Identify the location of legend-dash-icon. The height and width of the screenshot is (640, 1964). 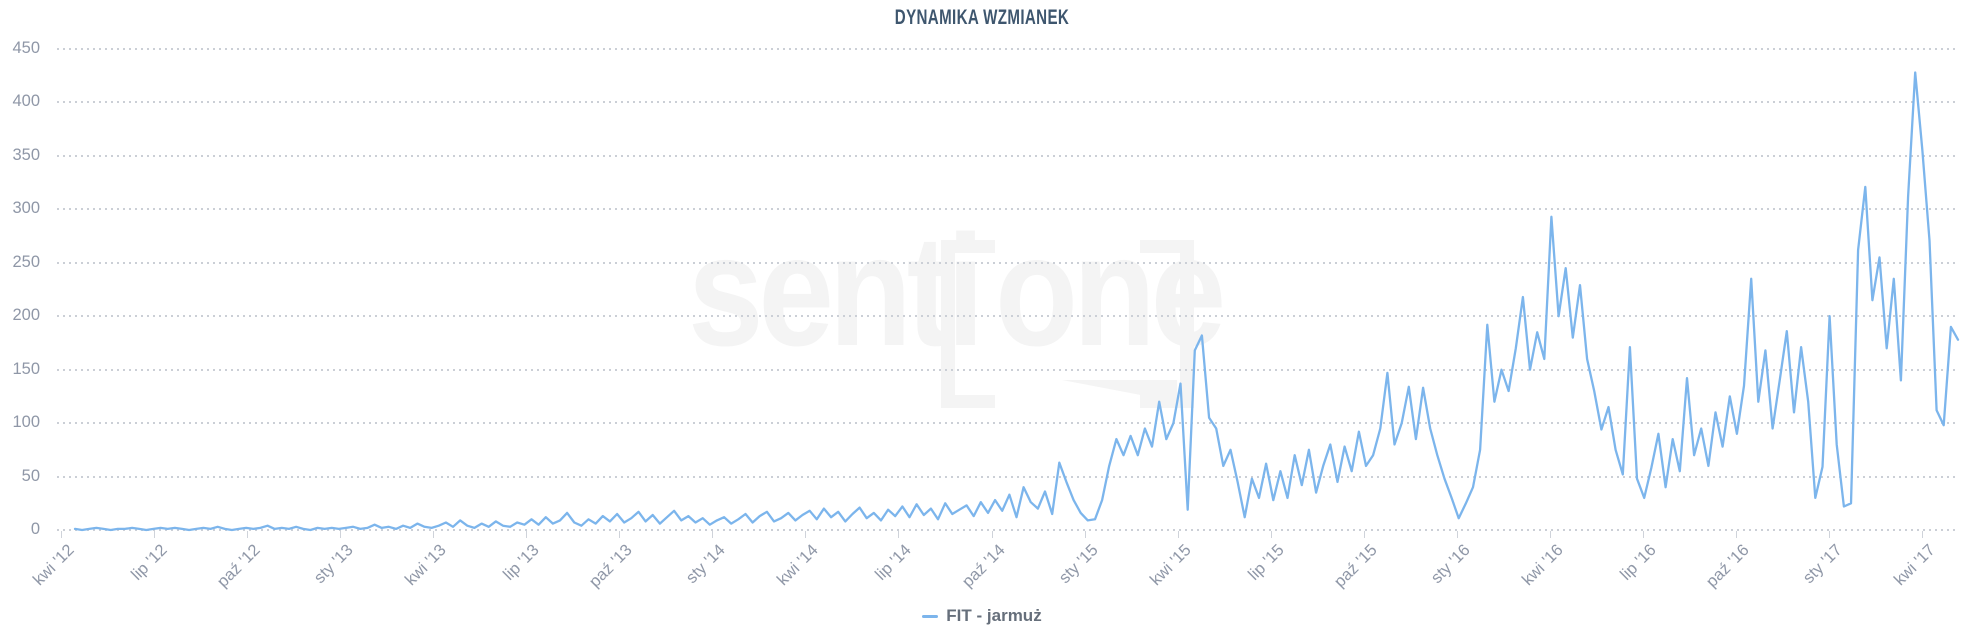
(930, 616).